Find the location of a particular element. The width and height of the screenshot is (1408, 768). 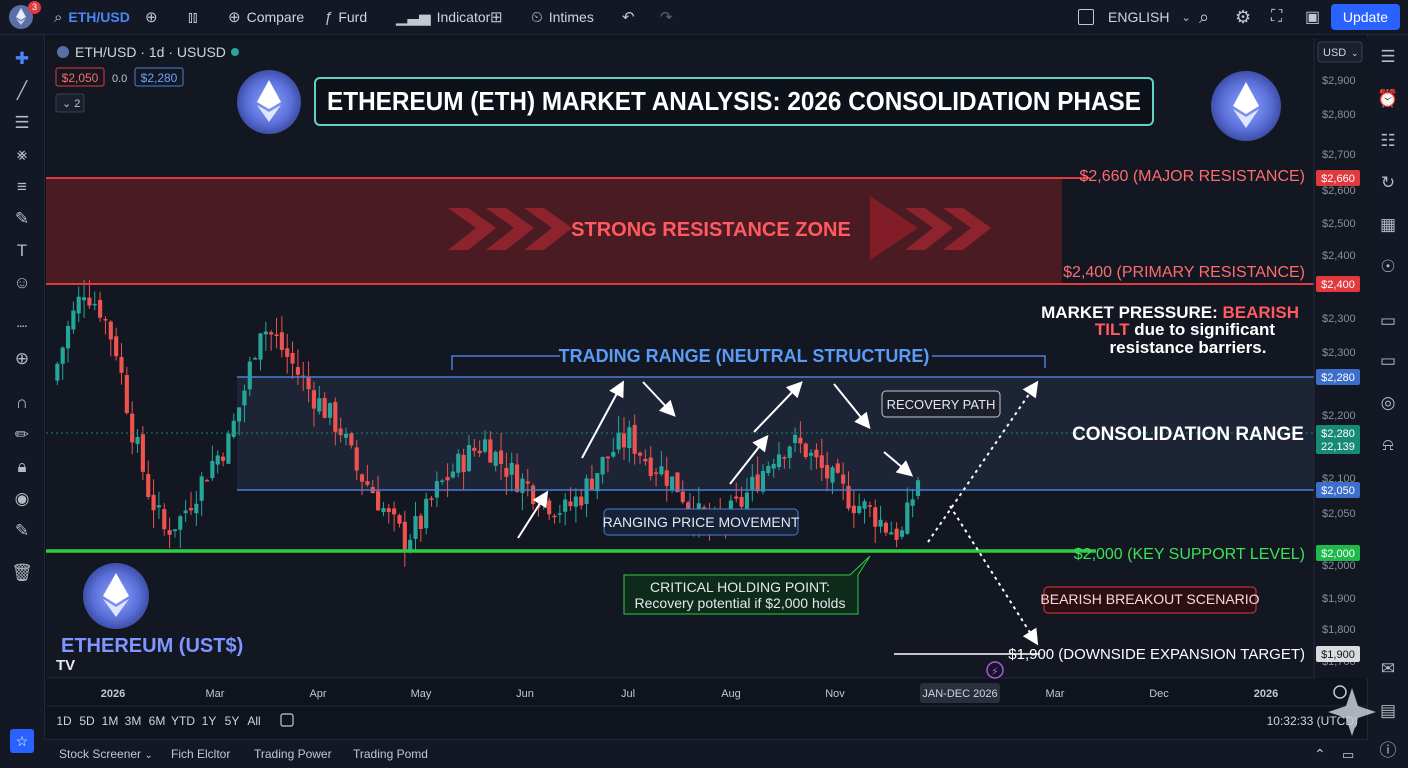

replay-icon: ↻ is located at coordinates (1388, 182).